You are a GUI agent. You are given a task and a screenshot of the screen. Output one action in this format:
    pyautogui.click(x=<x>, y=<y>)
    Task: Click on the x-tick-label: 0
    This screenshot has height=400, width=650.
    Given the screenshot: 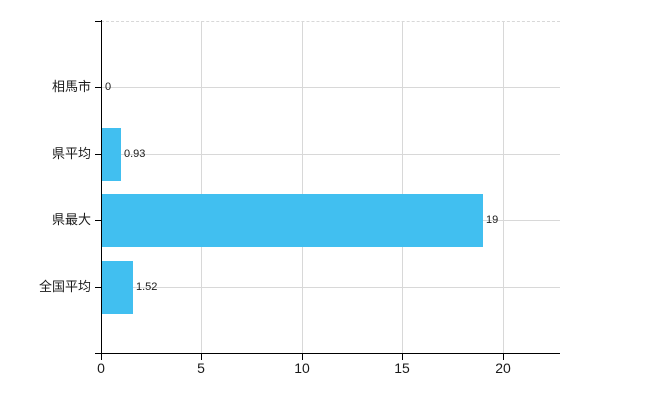 What is the action you would take?
    pyautogui.click(x=101, y=368)
    